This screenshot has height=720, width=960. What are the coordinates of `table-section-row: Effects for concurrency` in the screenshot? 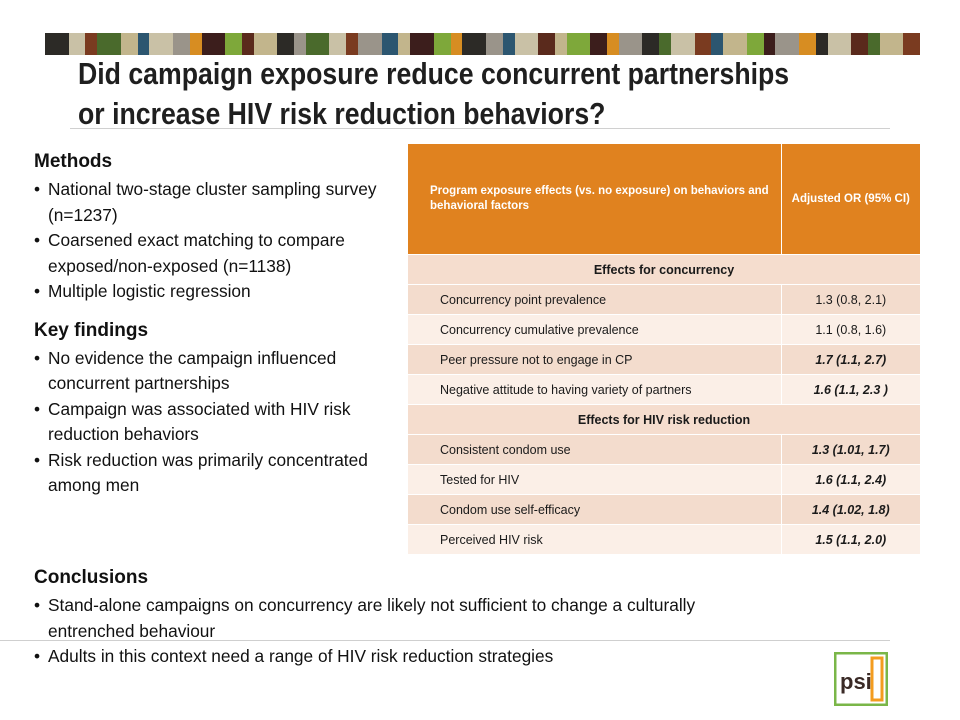 It's located at (664, 269).